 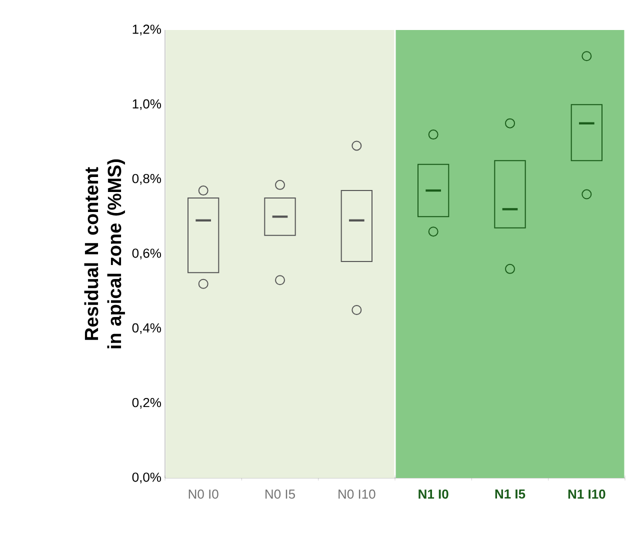 What do you see at coordinates (433, 494) in the screenshot?
I see `x-tick-label: N1 I0` at bounding box center [433, 494].